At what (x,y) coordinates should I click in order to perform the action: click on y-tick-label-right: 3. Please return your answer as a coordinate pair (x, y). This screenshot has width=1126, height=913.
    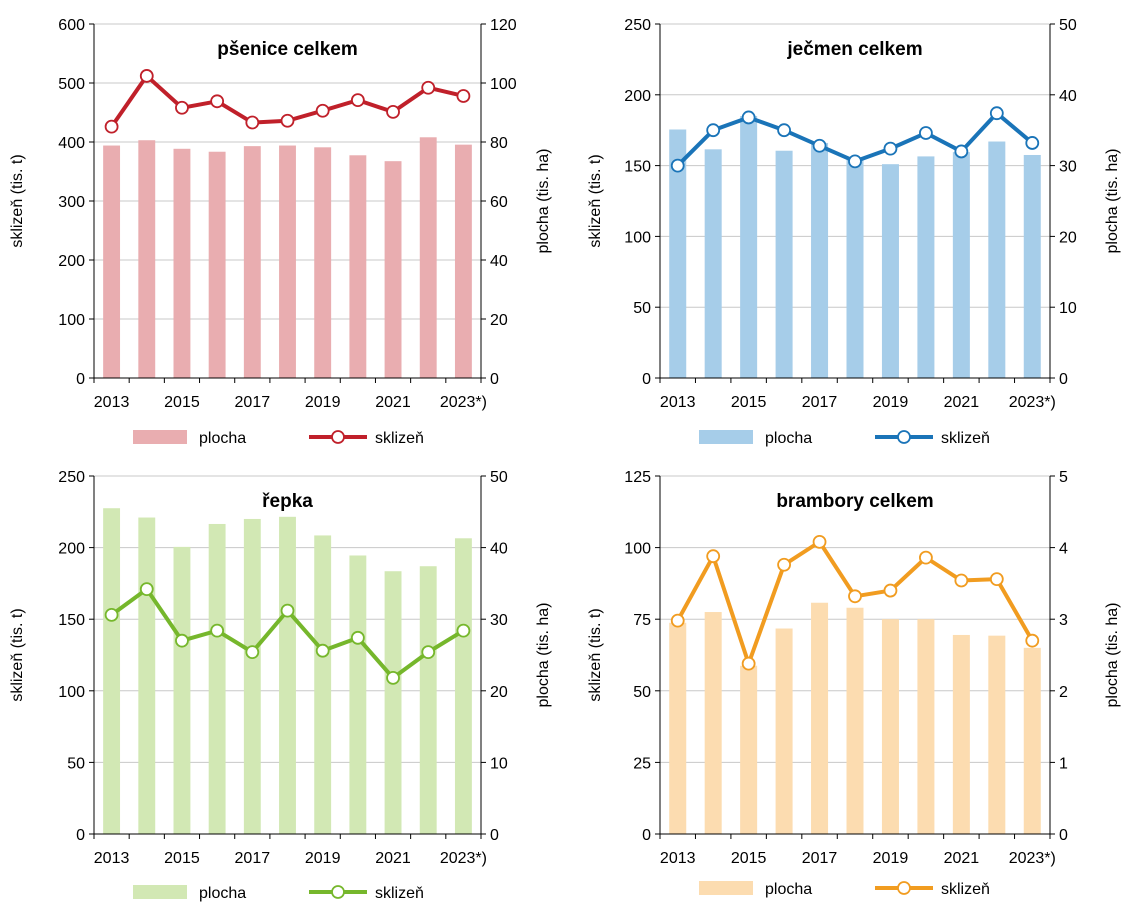
    Looking at the image, I should click on (1063, 620).